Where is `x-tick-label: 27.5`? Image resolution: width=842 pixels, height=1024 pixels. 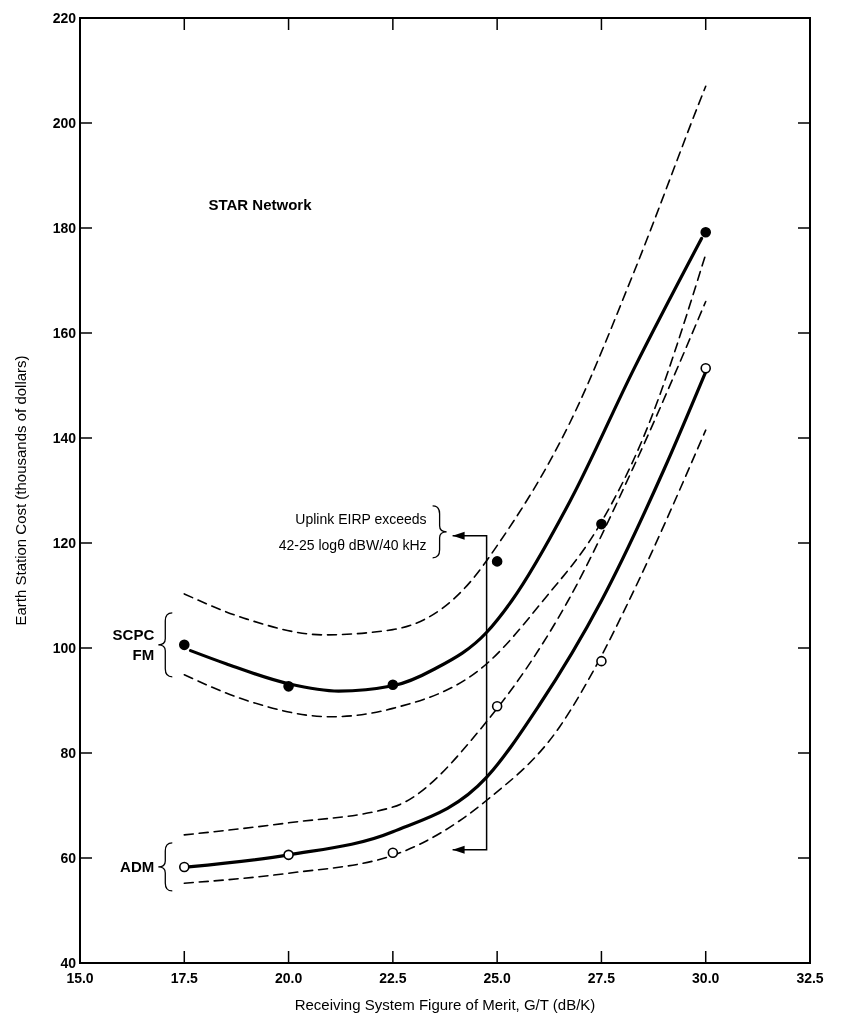 x-tick-label: 27.5 is located at coordinates (601, 978).